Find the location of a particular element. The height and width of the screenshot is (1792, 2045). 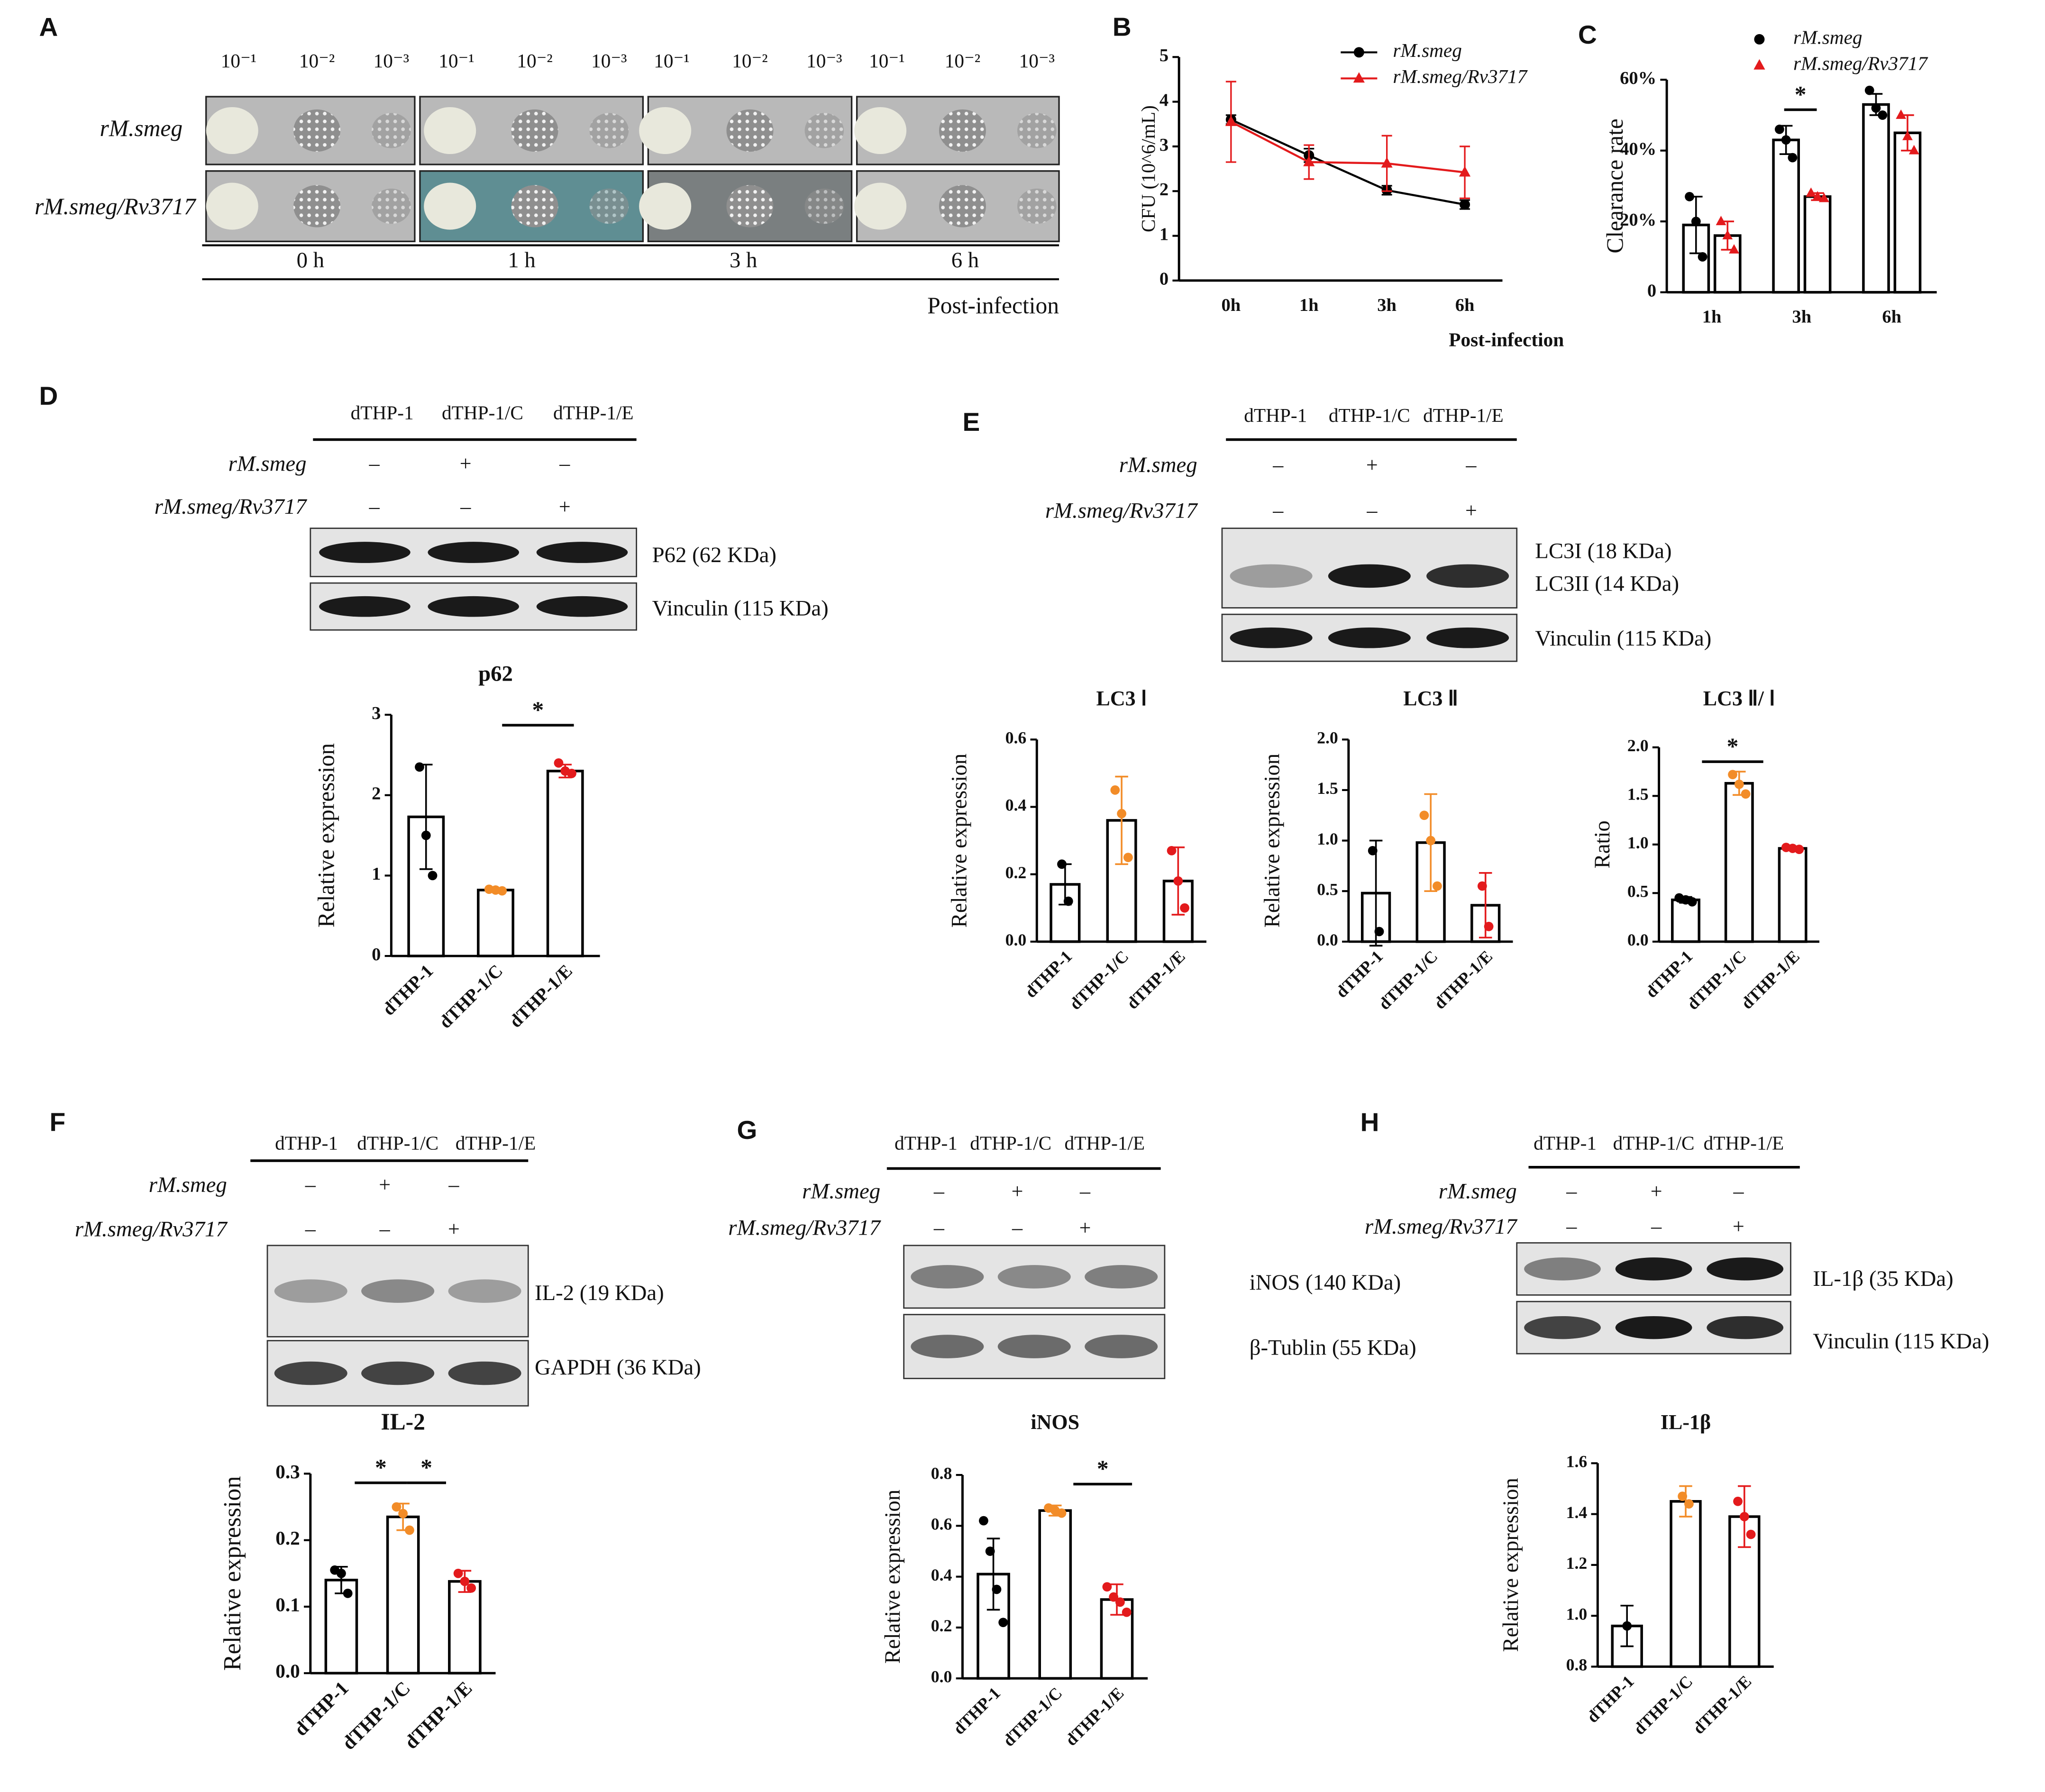

y-axis-title: Clearance rate is located at coordinates (1615, 186).